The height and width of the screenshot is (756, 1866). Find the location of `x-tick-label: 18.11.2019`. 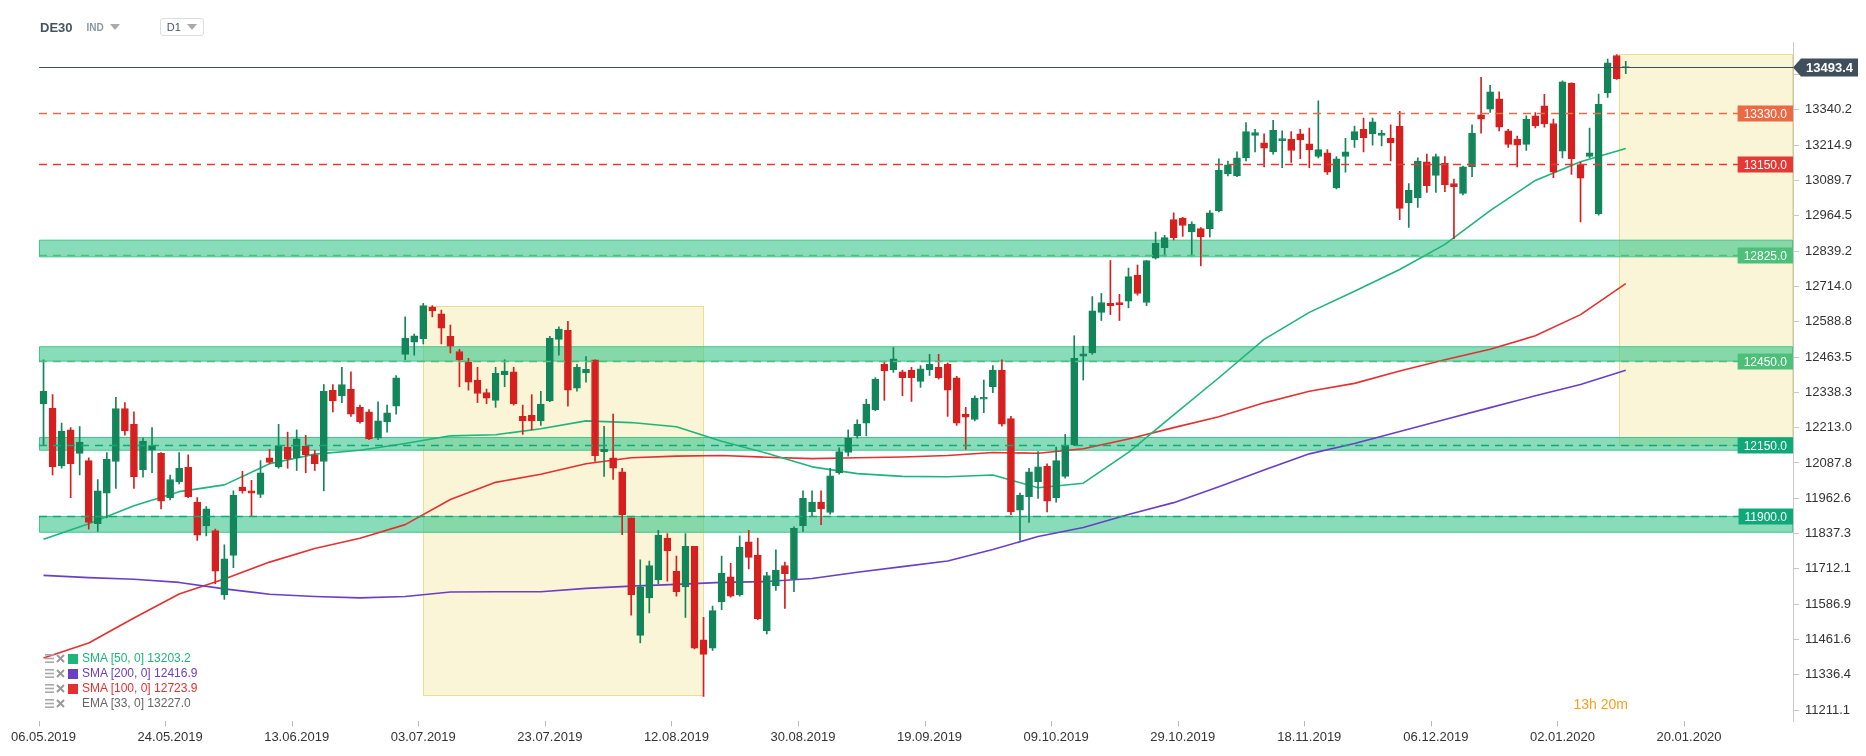

x-tick-label: 18.11.2019 is located at coordinates (1309, 736).